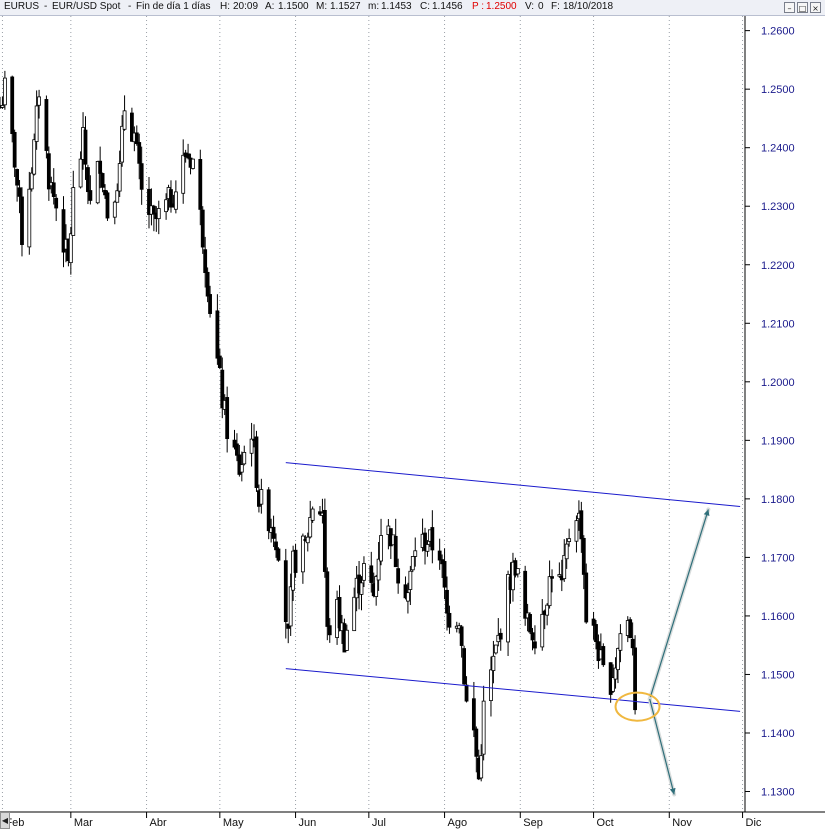  What do you see at coordinates (555, 6) in the screenshot?
I see `header-item-date-label: F:` at bounding box center [555, 6].